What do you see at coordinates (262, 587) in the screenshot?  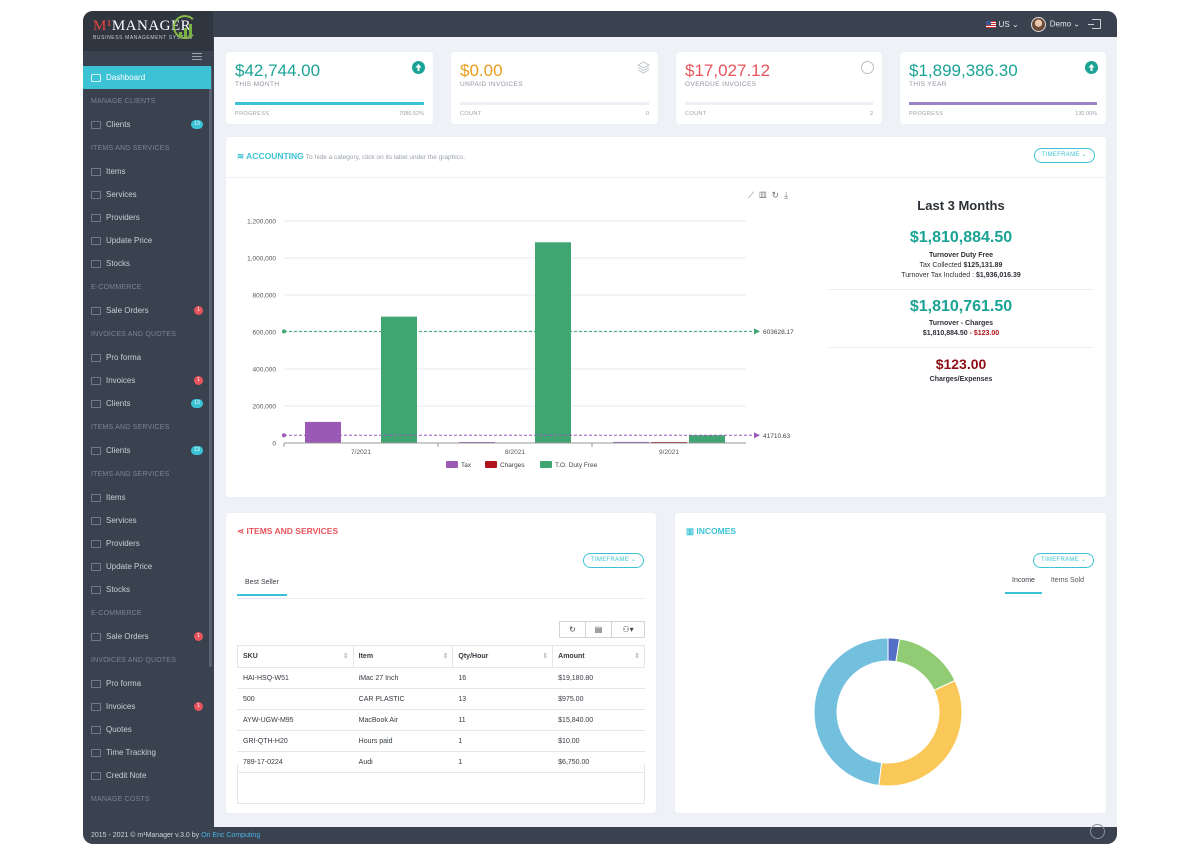 I see `tab-best-seller: Best Seller` at bounding box center [262, 587].